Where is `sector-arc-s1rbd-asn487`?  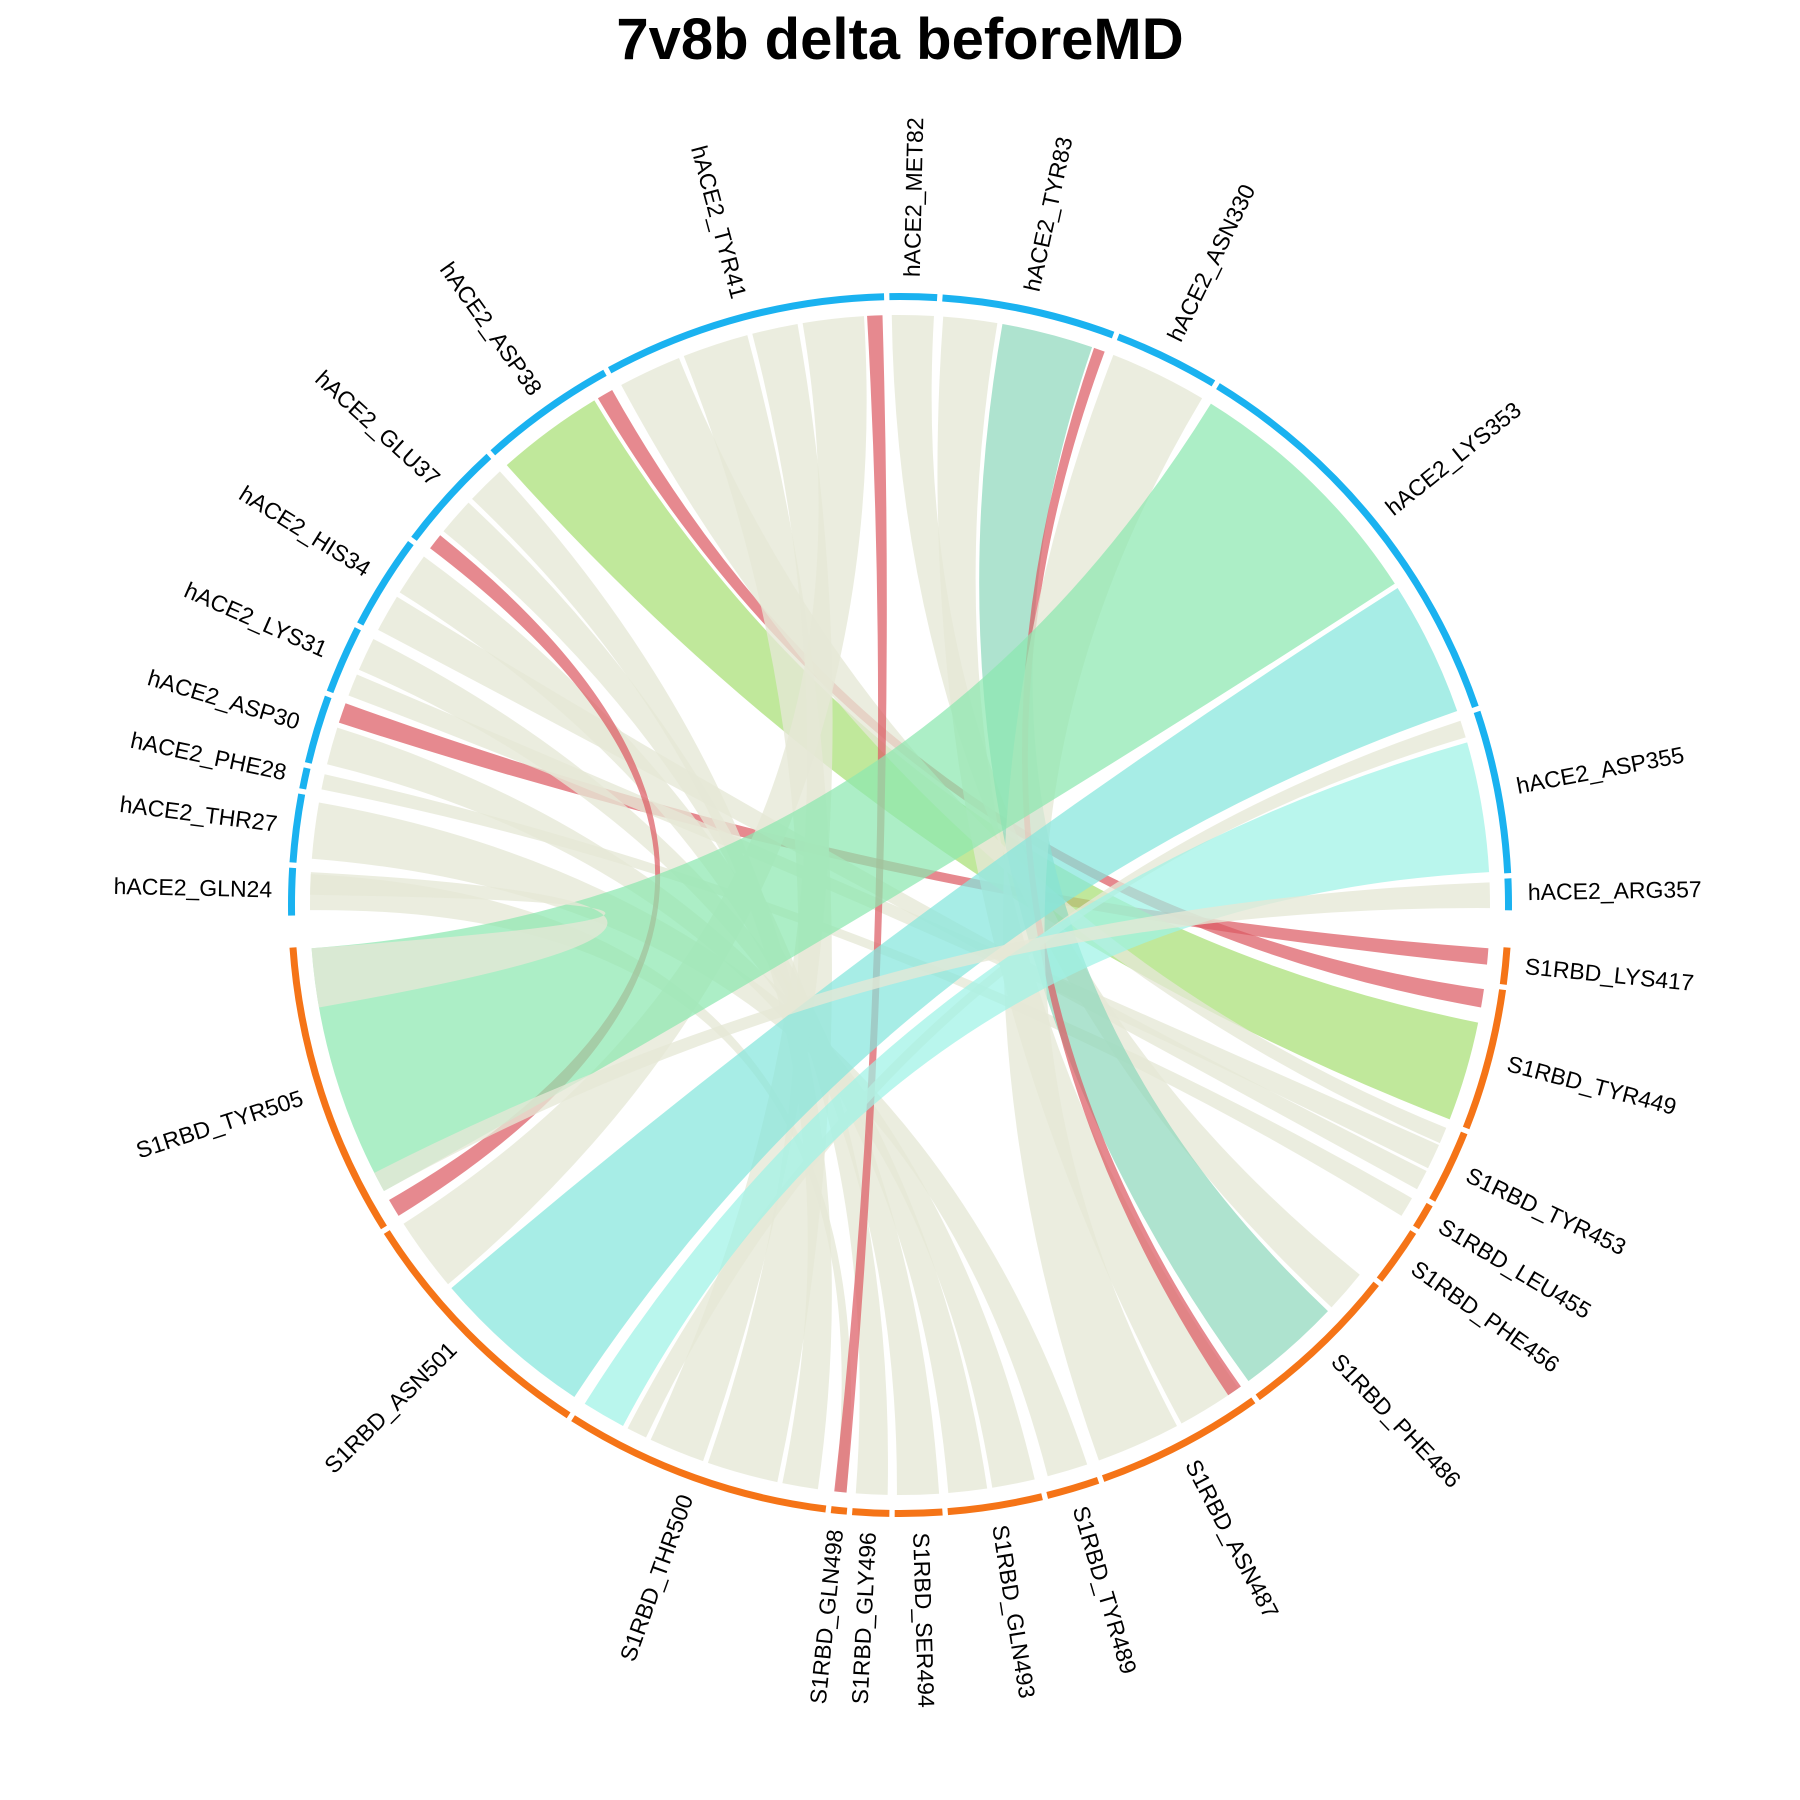 sector-arc-s1rbd-asn487 is located at coordinates (1178, 1439).